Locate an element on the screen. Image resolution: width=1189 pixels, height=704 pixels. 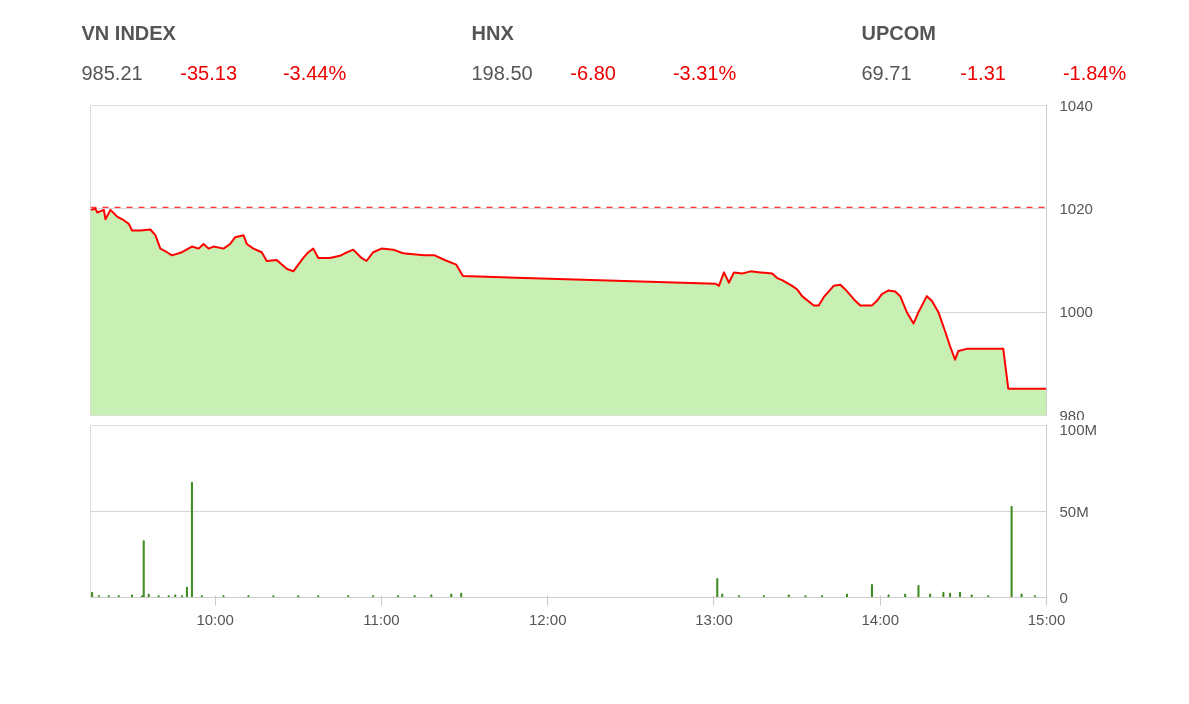
x-tick-label: 13:00 is located at coordinates (714, 619).